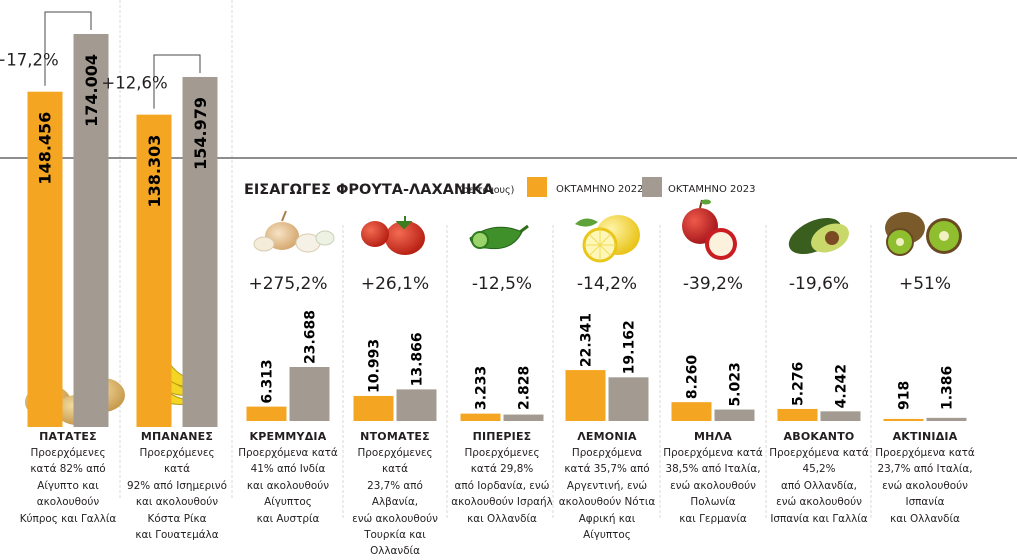 The height and width of the screenshot is (560, 1017). I want to click on description-line: Αργεντινή, ενώ, so click(607, 485).